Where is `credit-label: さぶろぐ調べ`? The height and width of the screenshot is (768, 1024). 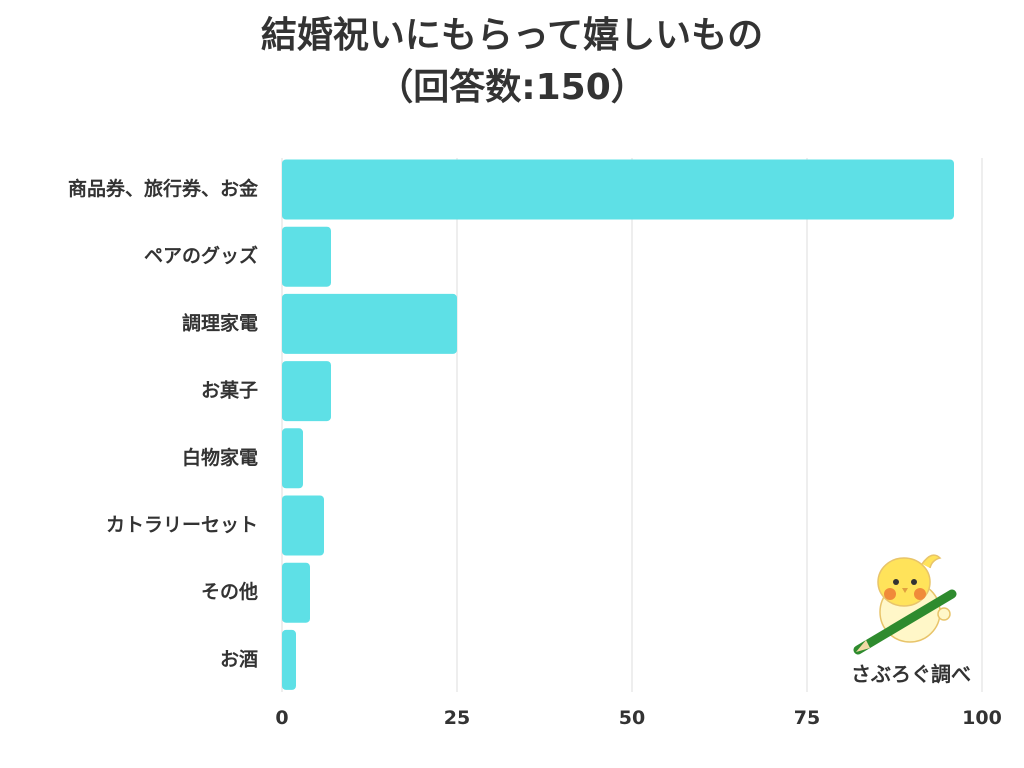 credit-label: さぶろぐ調べ is located at coordinates (911, 674).